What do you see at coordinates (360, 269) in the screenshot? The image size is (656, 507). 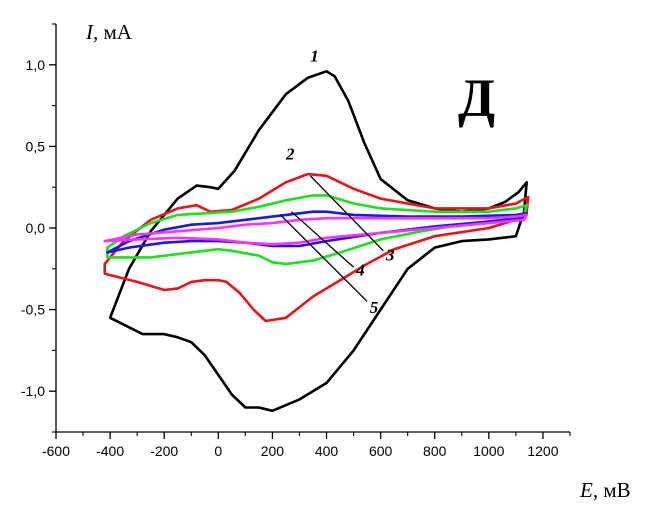 I see `curve-label-4: 4` at bounding box center [360, 269].